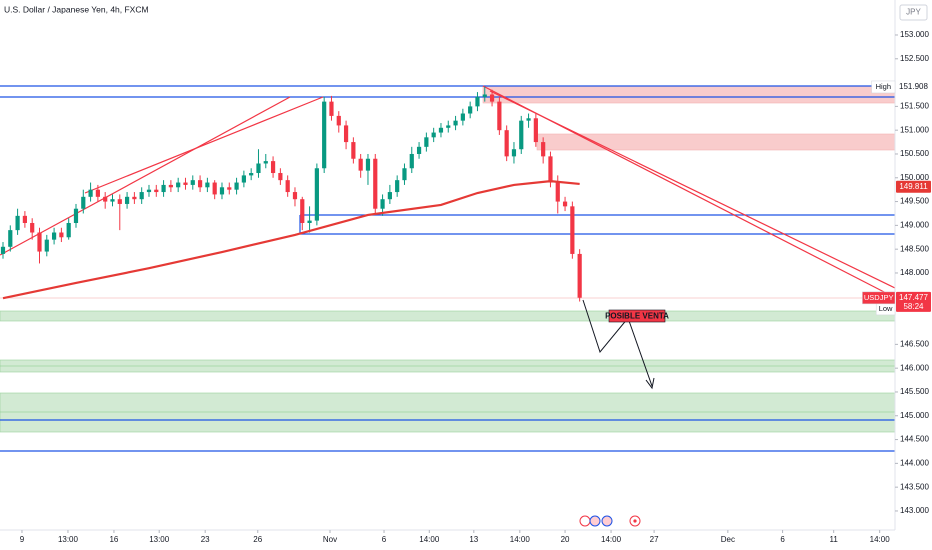 This screenshot has height=550, width=932. Describe the element at coordinates (913, 86) in the screenshot. I see `price-badge-label: 151.908` at that location.